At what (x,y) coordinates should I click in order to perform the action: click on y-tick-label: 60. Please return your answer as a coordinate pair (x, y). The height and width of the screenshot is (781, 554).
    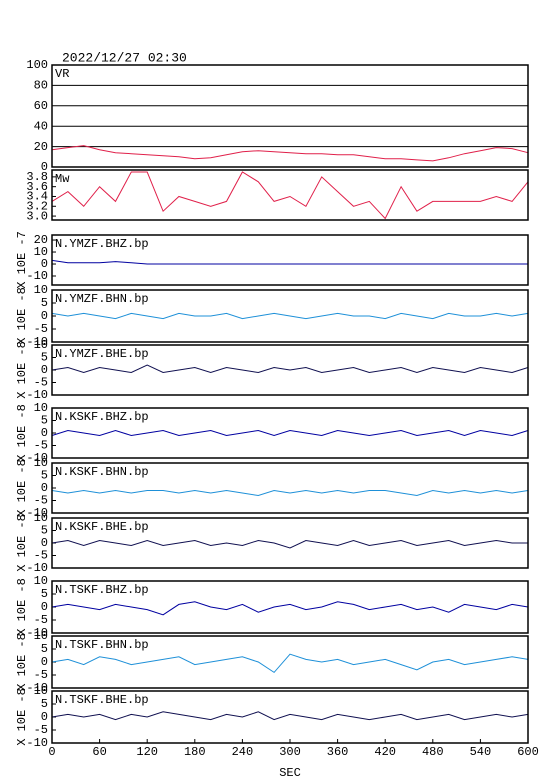
    Looking at the image, I should click on (41, 106).